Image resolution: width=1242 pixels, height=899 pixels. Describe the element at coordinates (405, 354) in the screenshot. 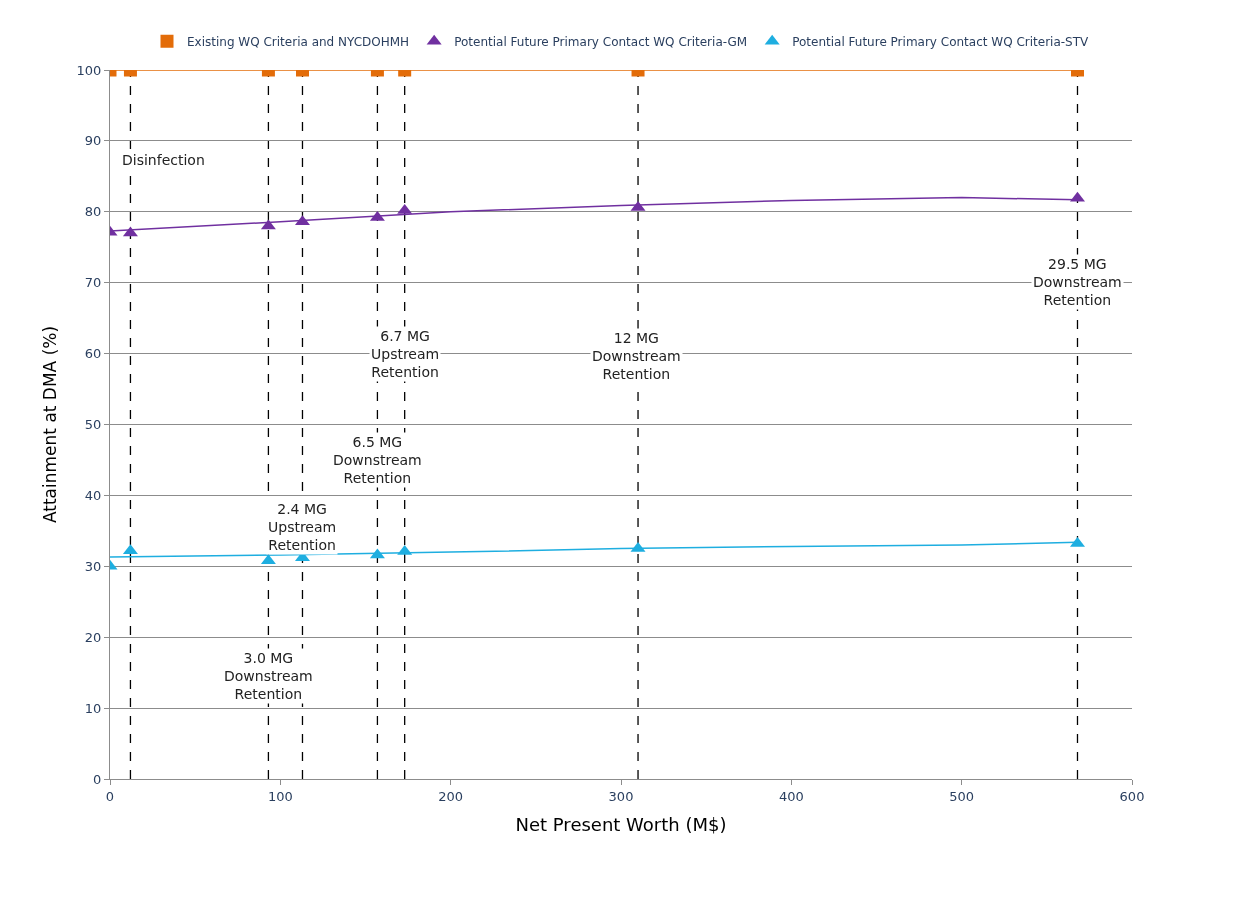

I see `annotation: 6.7 MG Upstream Retention` at that location.